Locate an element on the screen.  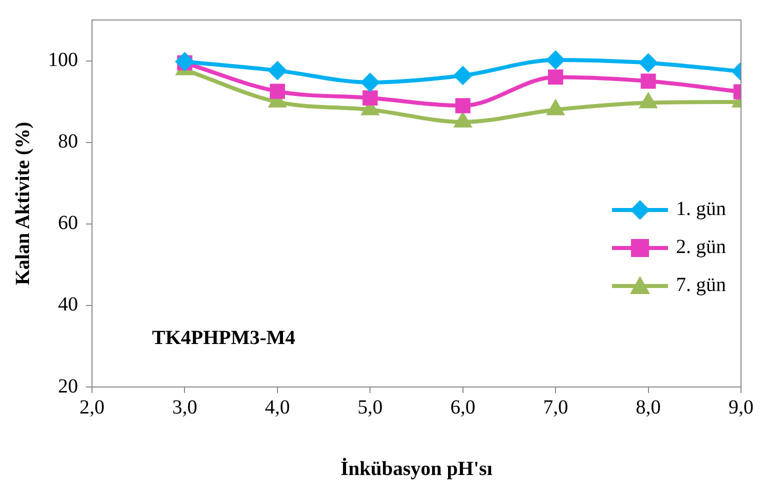
y-tick-label: 40 is located at coordinates (68, 305).